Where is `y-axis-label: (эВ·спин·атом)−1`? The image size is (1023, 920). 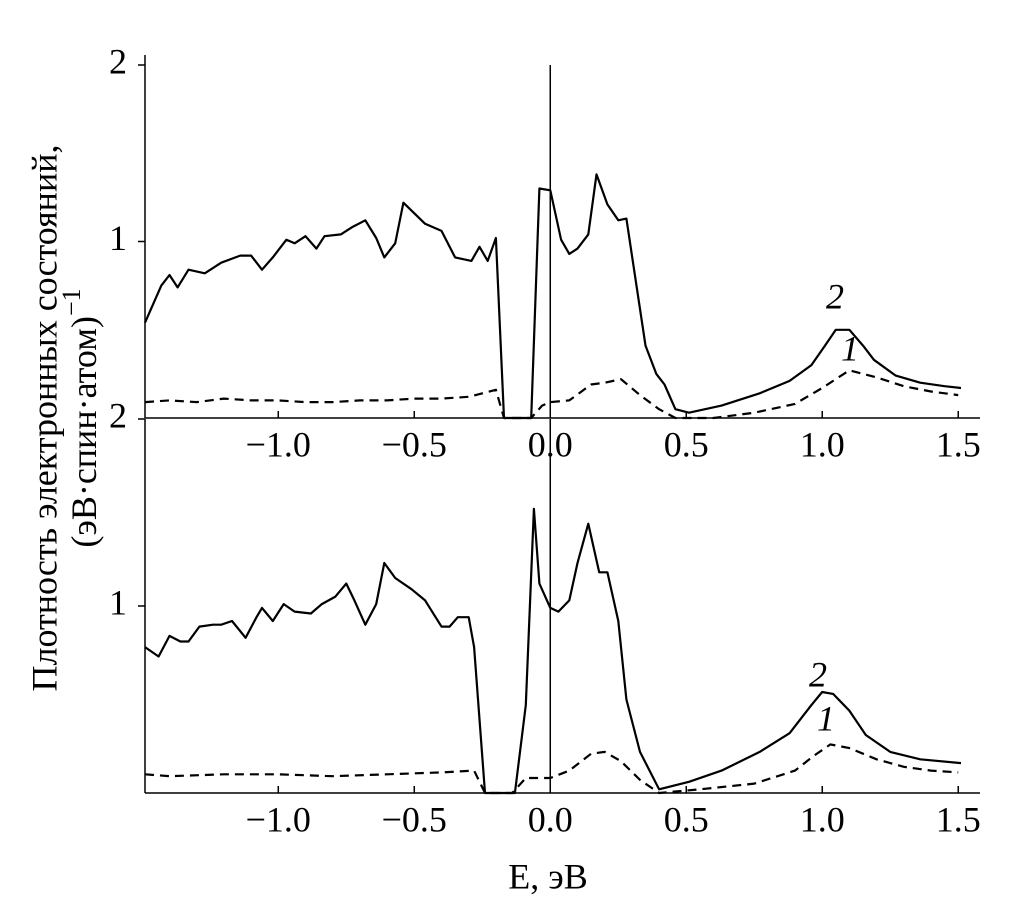 y-axis-label: (эВ·спин·атом)−1 is located at coordinates (80, 417).